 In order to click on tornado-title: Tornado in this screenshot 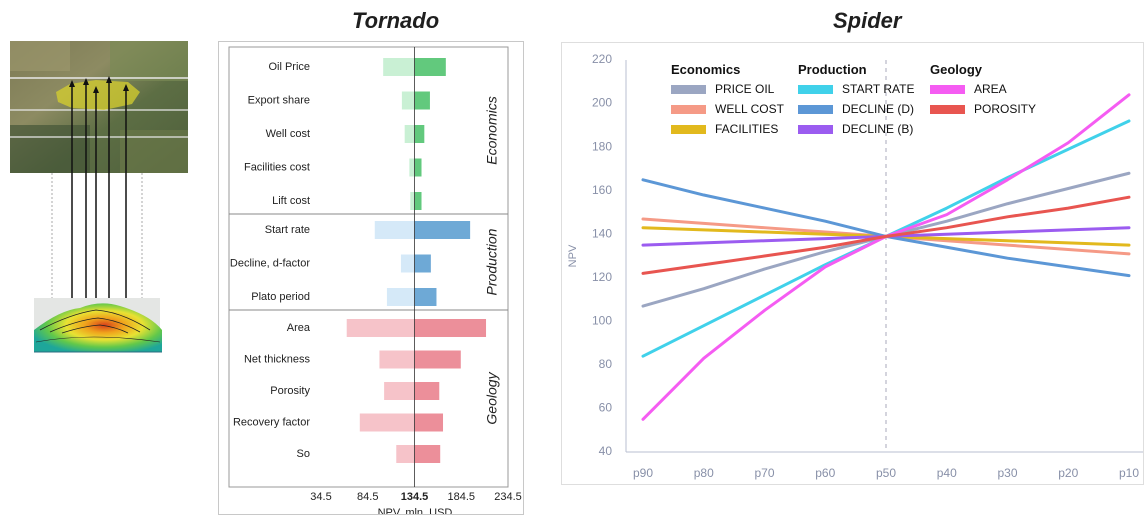, I will do `click(396, 20)`.